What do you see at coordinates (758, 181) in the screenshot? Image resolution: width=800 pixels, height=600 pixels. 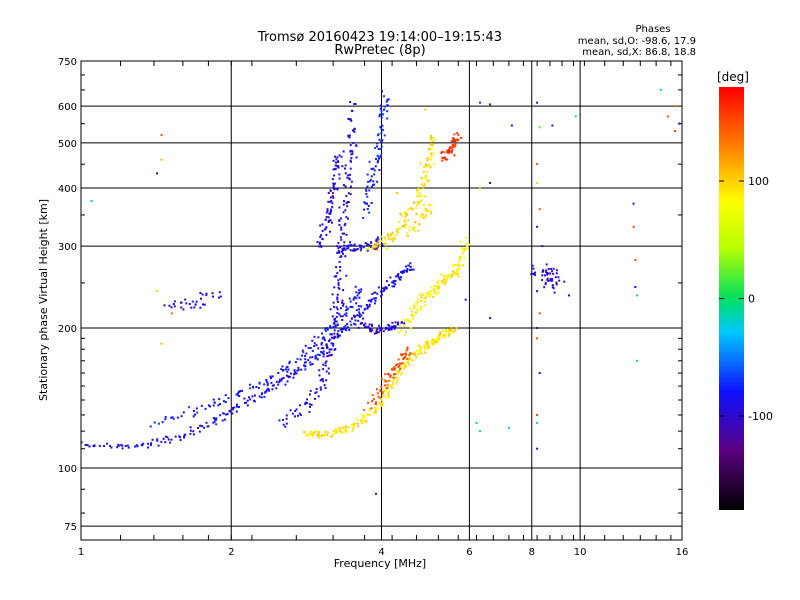 I see `colorbar-tick-label: 100` at bounding box center [758, 181].